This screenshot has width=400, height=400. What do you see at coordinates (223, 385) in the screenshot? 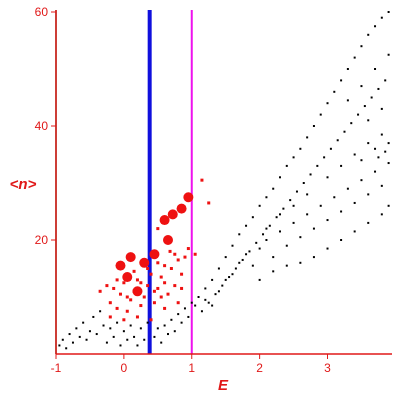
I see `x-axis-title: E` at bounding box center [223, 385].